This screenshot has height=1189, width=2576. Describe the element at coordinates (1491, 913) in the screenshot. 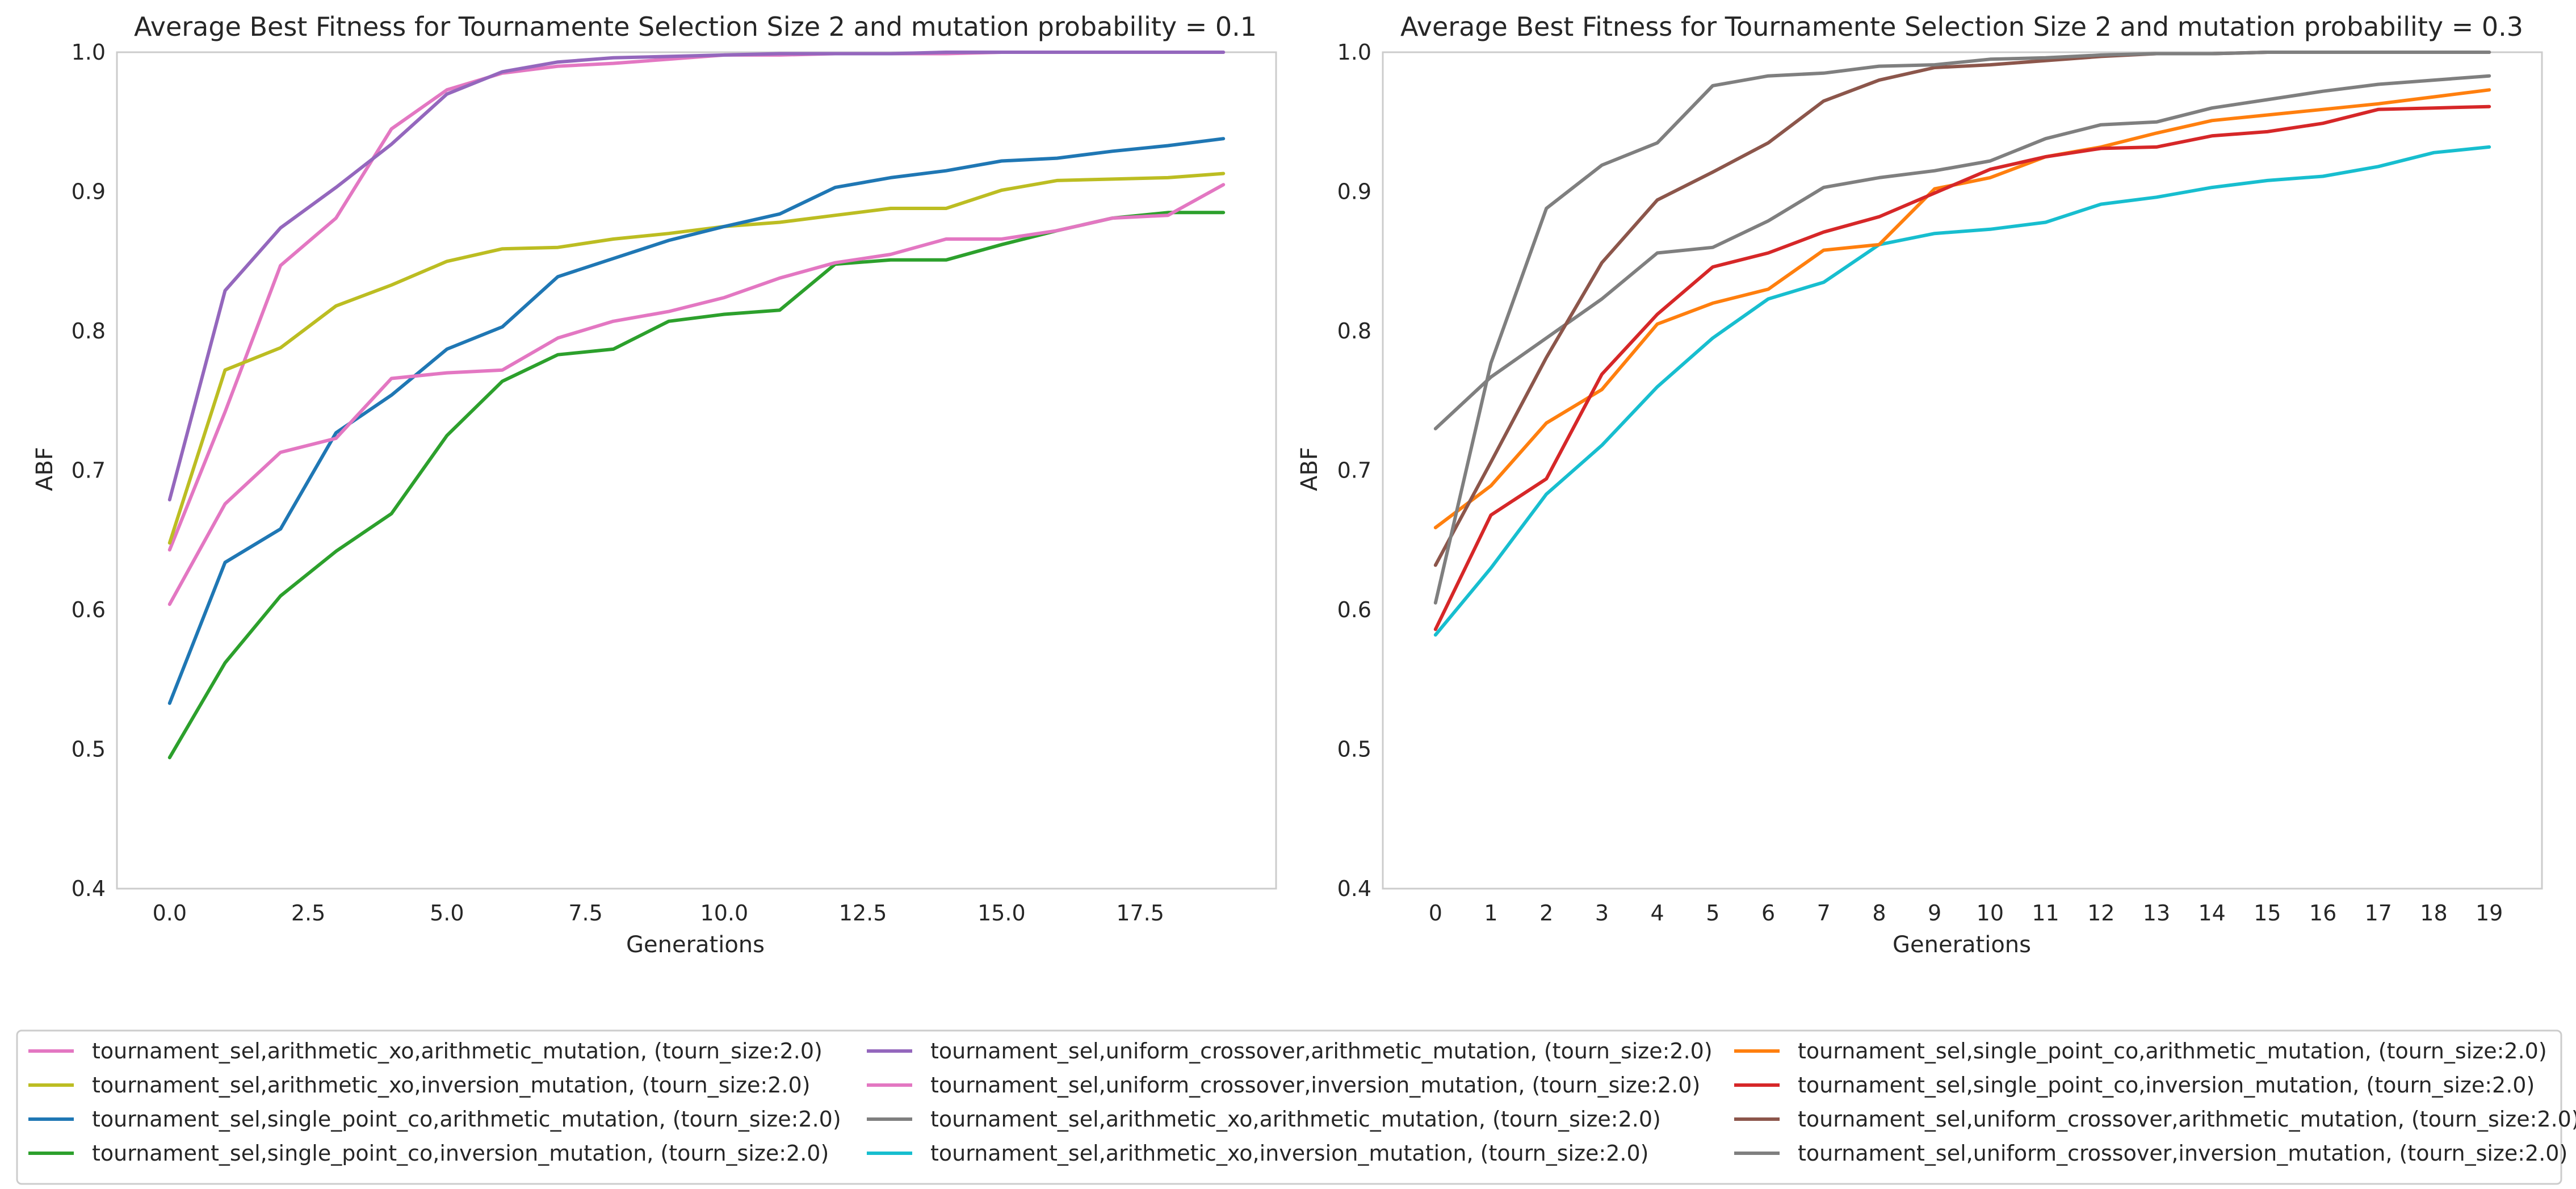

I see `right-chart-xtick-label: 1` at that location.